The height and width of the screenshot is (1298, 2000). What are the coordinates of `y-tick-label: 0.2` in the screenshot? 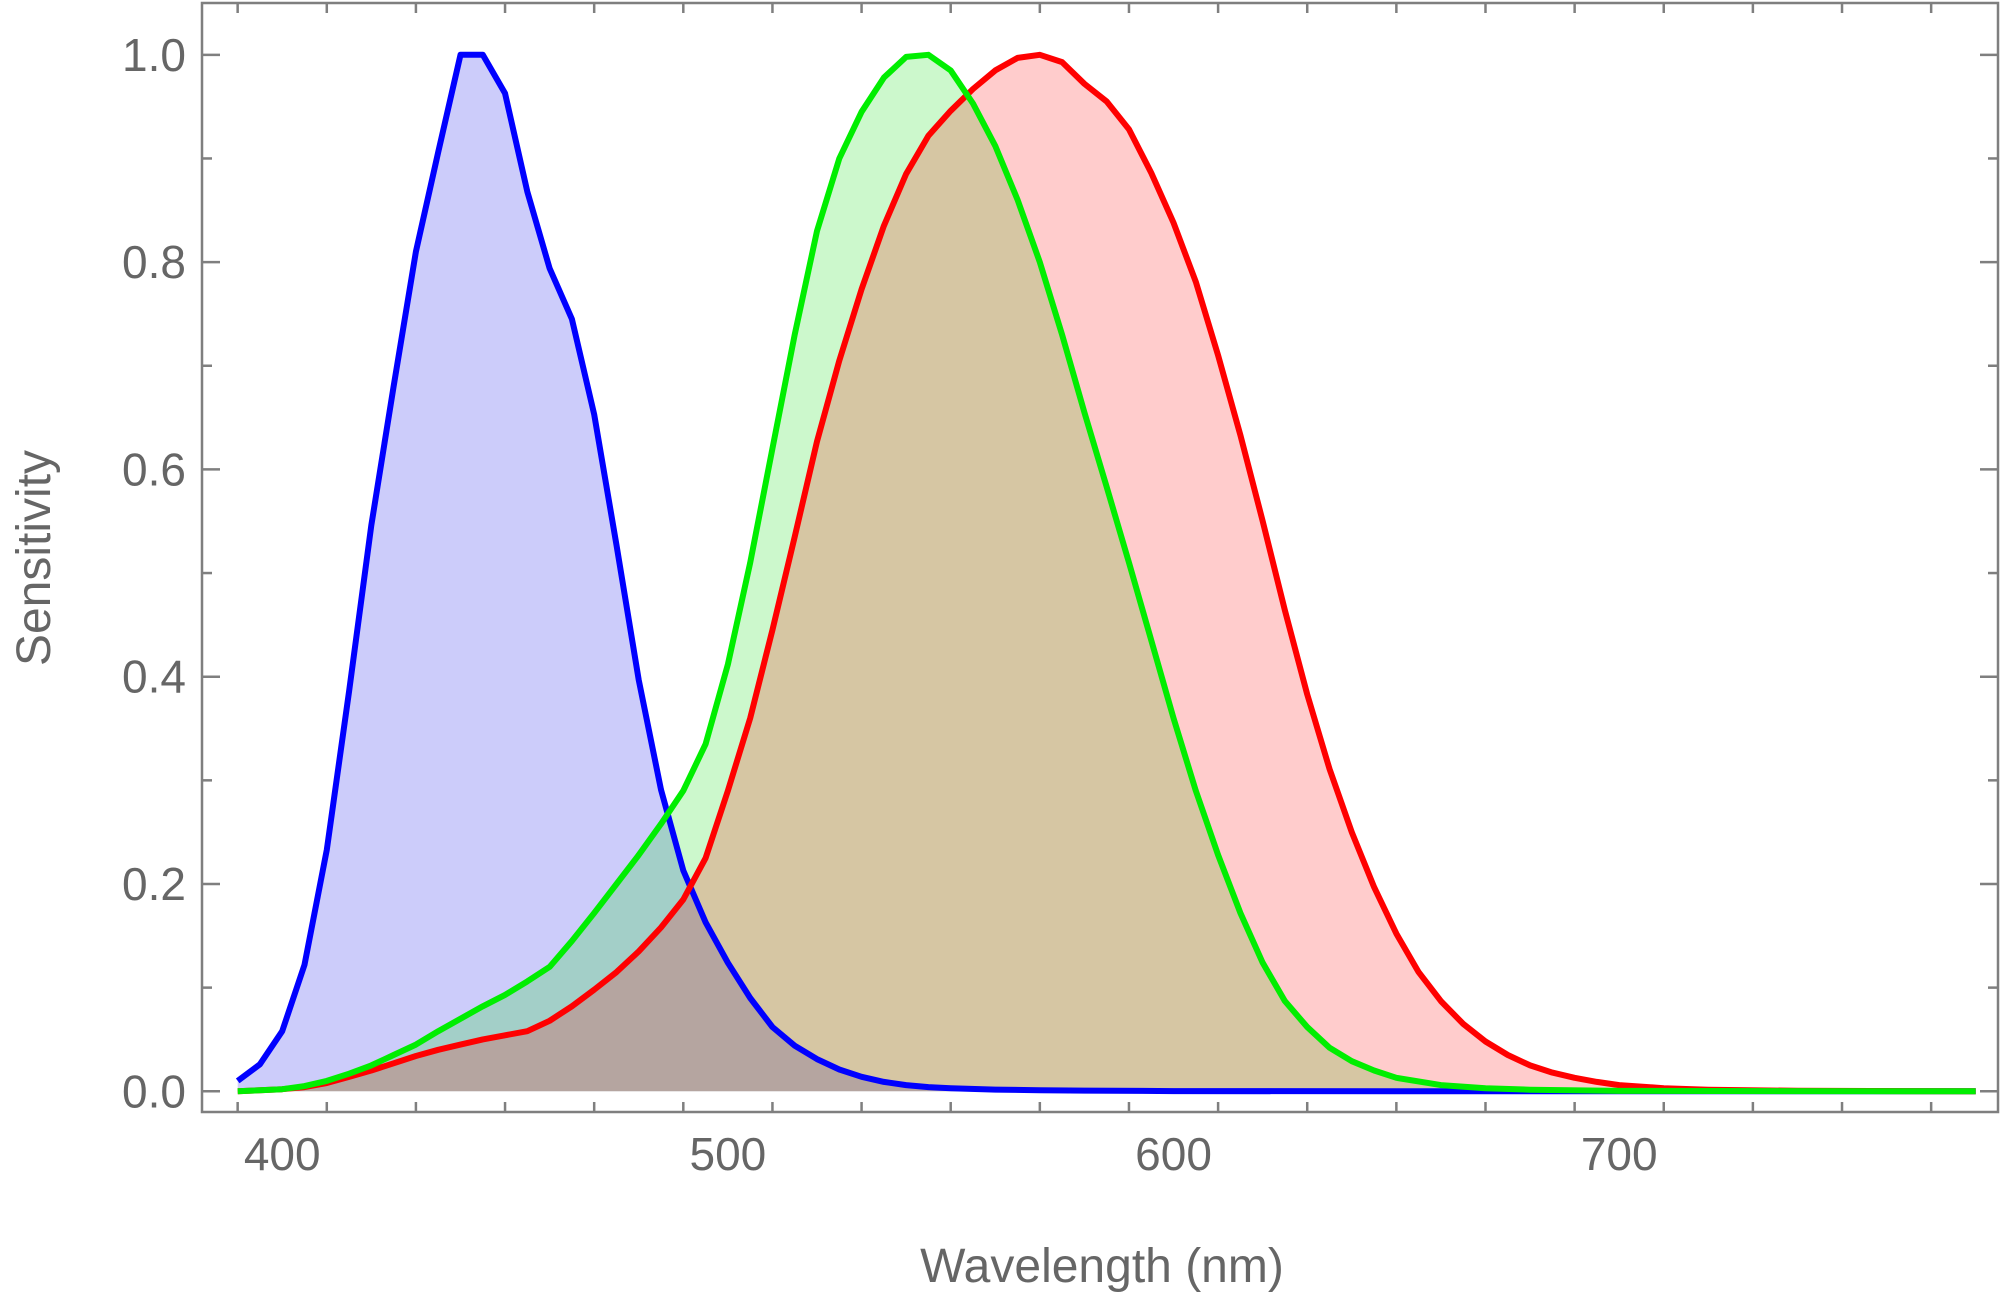 It's located at (154, 884).